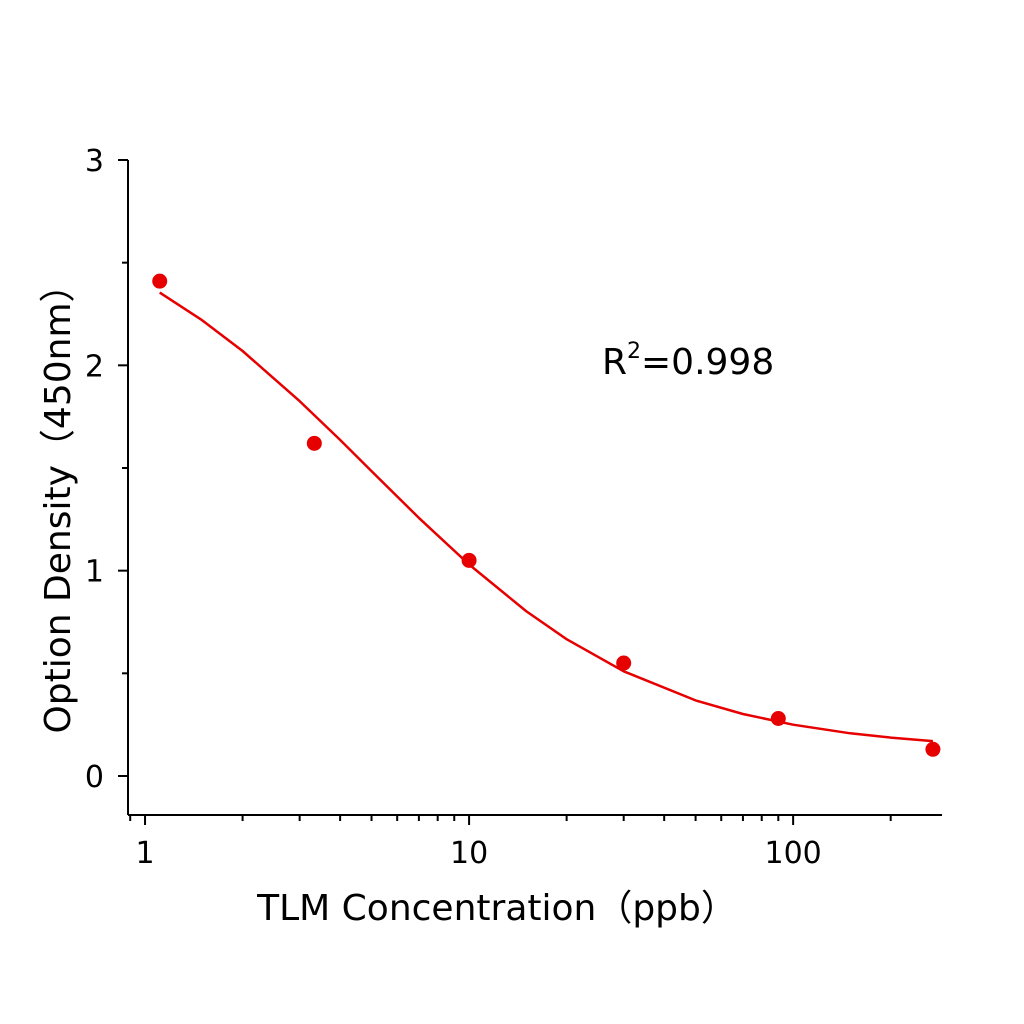  I want to click on y-tick-label: 2, so click(94, 366).